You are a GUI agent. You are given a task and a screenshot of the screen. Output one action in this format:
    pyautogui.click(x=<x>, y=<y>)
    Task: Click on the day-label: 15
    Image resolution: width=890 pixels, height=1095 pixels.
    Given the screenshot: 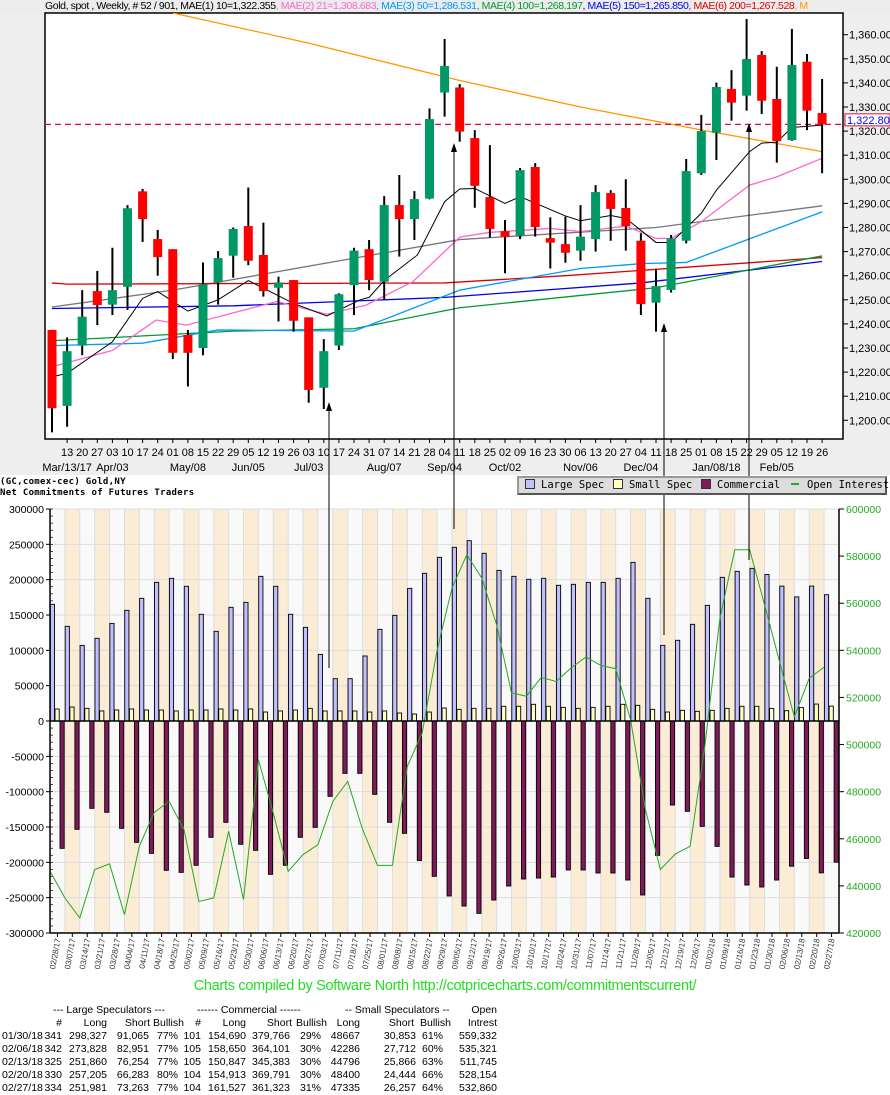 What is the action you would take?
    pyautogui.click(x=731, y=453)
    